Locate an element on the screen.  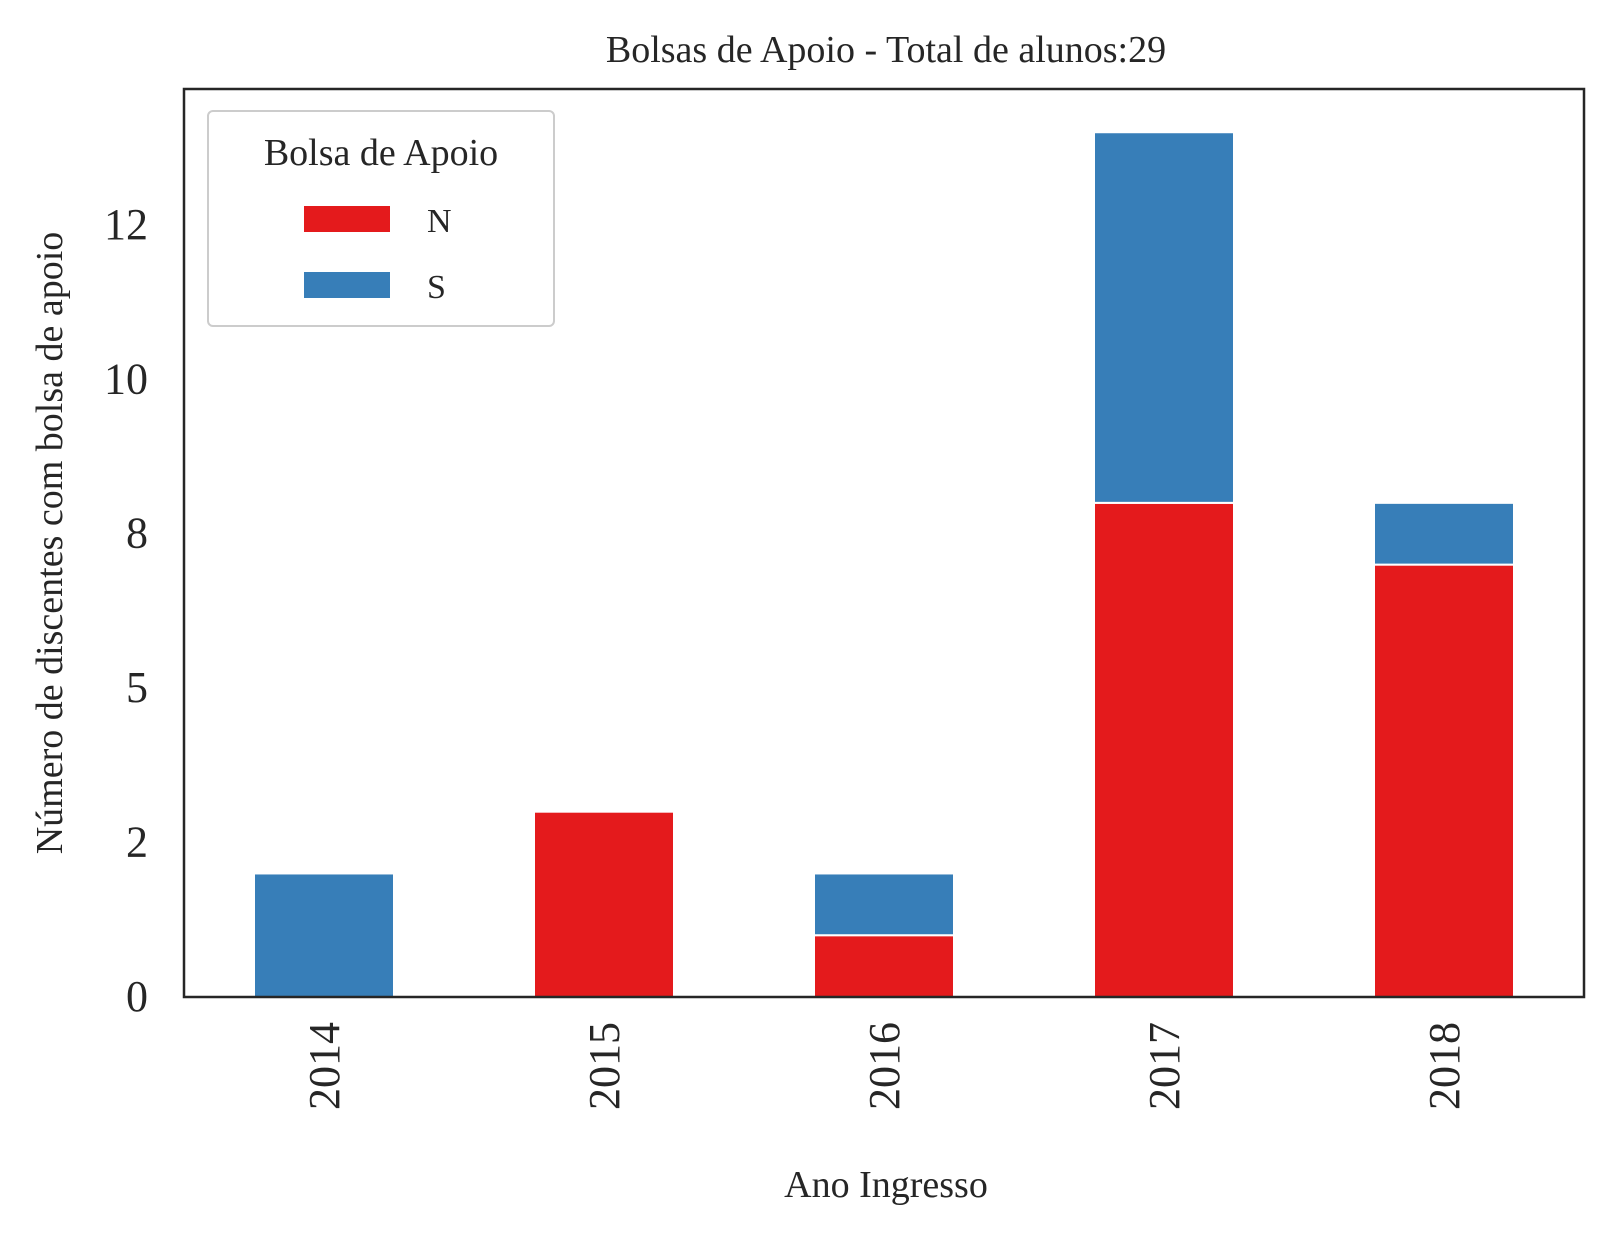
legend-title: Bolsa de Apoio is located at coordinates (381, 153).